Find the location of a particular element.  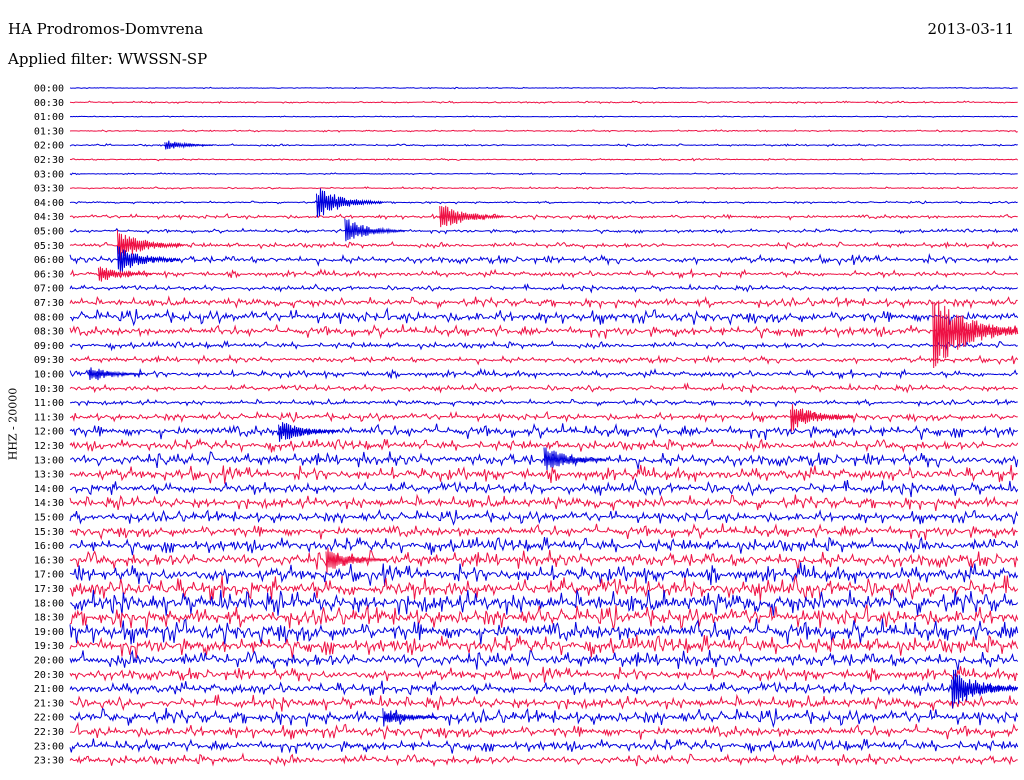

date-label: 2013-03-11 is located at coordinates (970, 29).